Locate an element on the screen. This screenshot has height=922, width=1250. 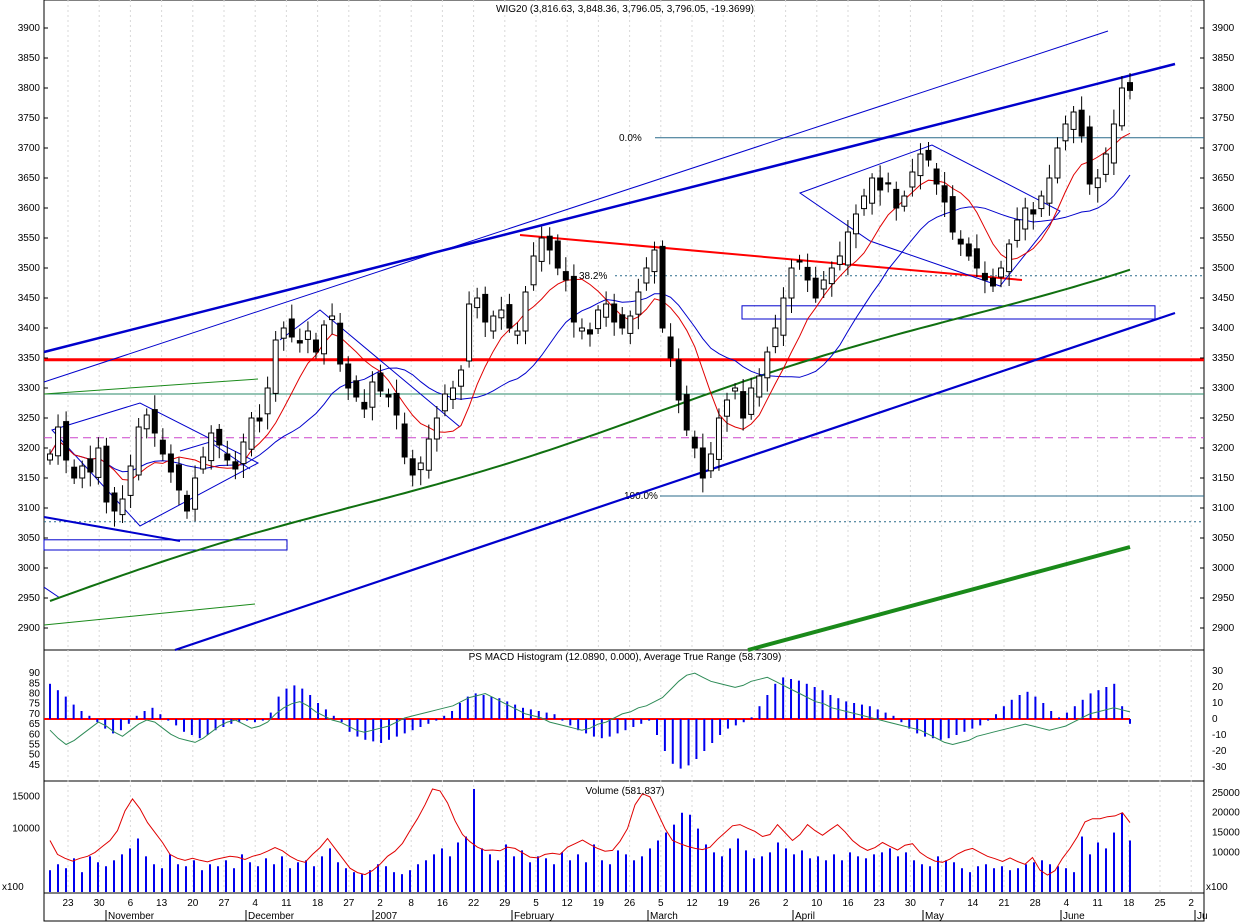
x-day-tick: 28 is located at coordinates (1036, 903).